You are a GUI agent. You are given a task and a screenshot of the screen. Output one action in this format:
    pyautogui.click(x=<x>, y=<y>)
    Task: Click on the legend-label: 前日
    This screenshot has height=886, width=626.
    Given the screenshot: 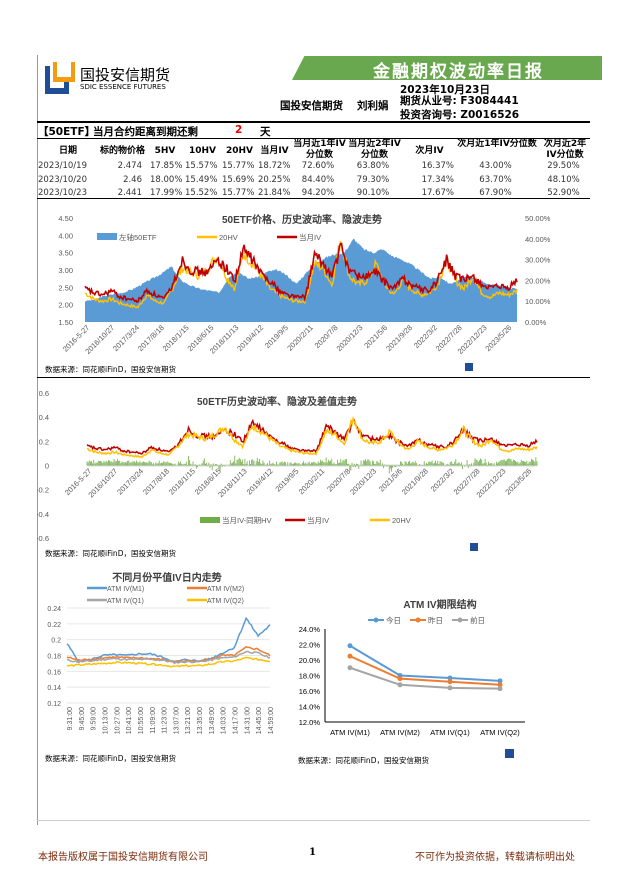 What is the action you would take?
    pyautogui.click(x=477, y=620)
    